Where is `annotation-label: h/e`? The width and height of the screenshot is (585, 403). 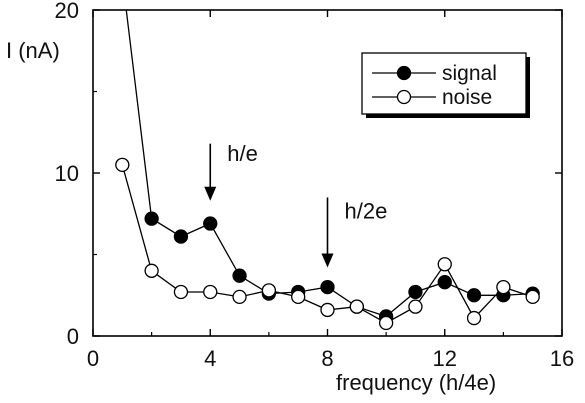 annotation-label: h/e is located at coordinates (242, 153).